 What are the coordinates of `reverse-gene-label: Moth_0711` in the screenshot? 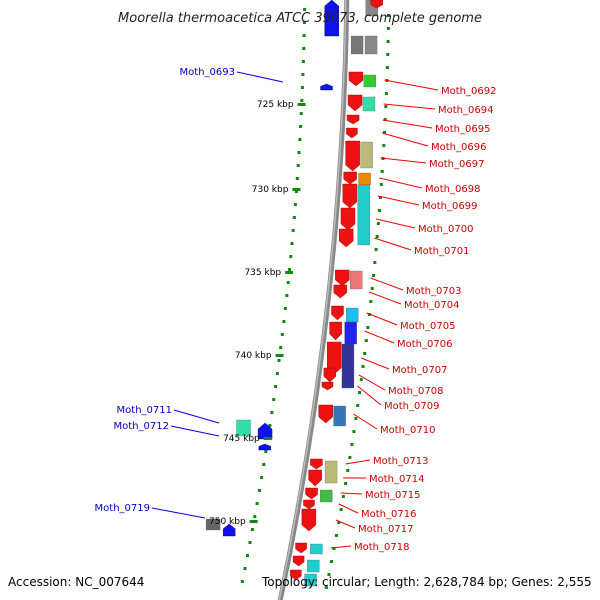 It's located at (144, 410).